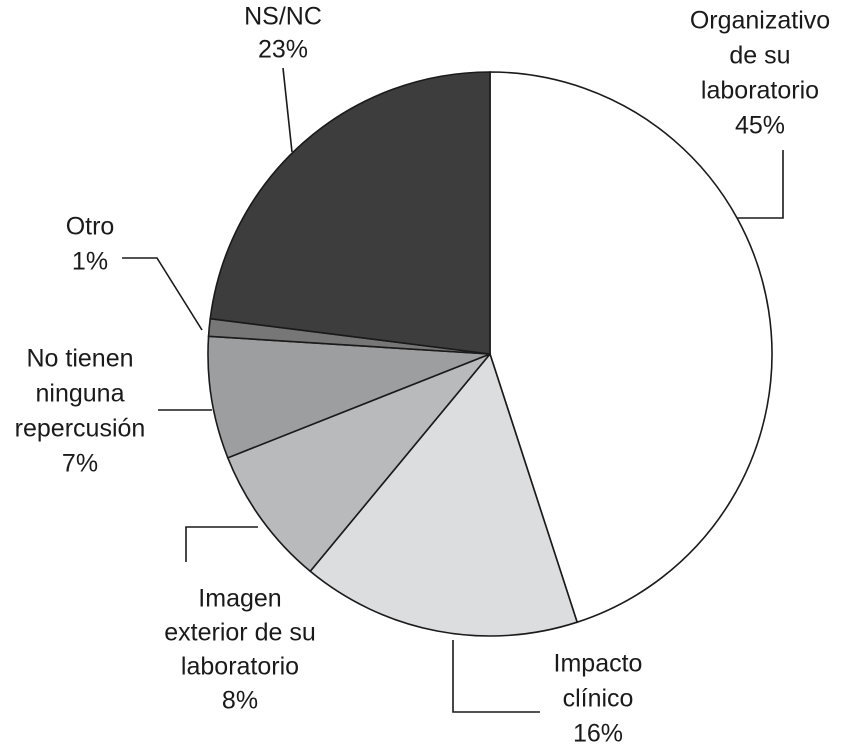 Image resolution: width=854 pixels, height=750 pixels. Describe the element at coordinates (90, 227) in the screenshot. I see `slice-label: Otro` at that location.